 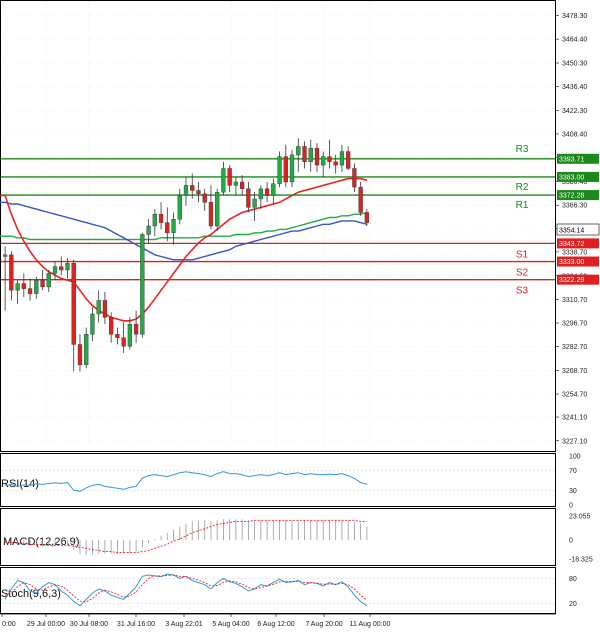 I want to click on macd-signal-line, so click(x=186, y=536).